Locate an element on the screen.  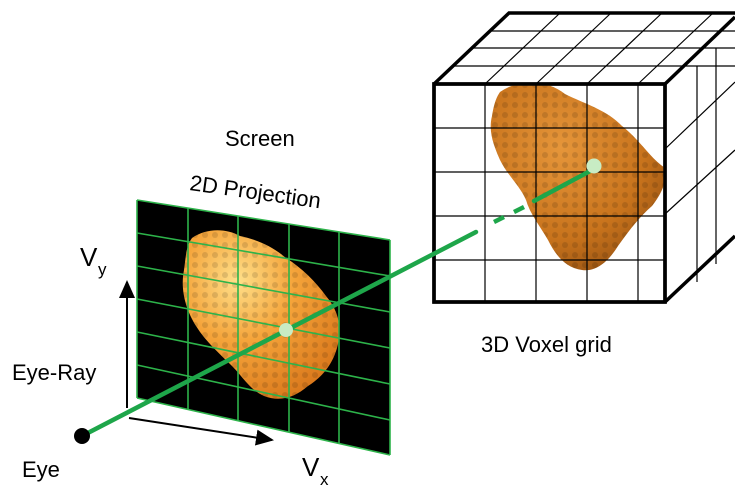
vx-label: V x is located at coordinates (315, 470).